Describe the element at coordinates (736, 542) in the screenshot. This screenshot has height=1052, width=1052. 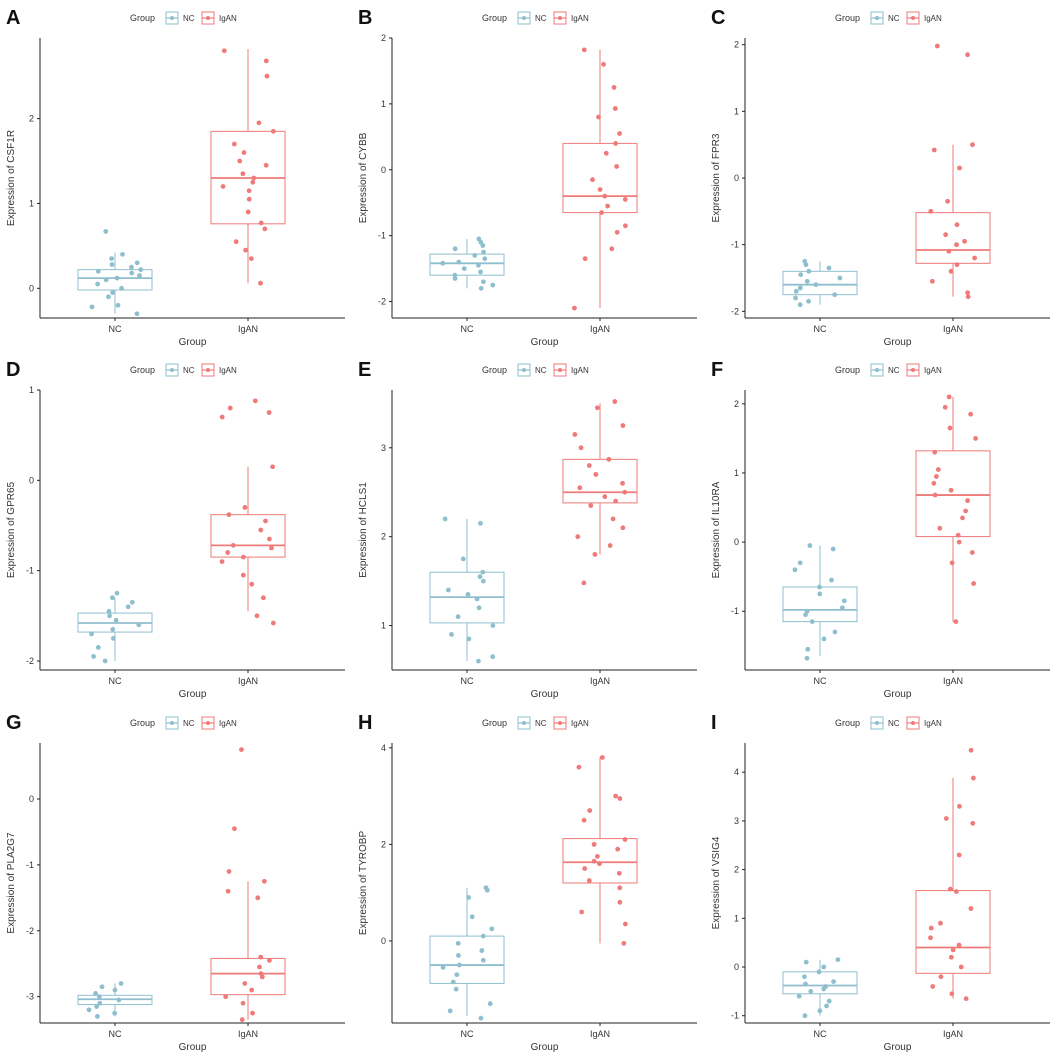
I see `y-tick-label: 0` at that location.